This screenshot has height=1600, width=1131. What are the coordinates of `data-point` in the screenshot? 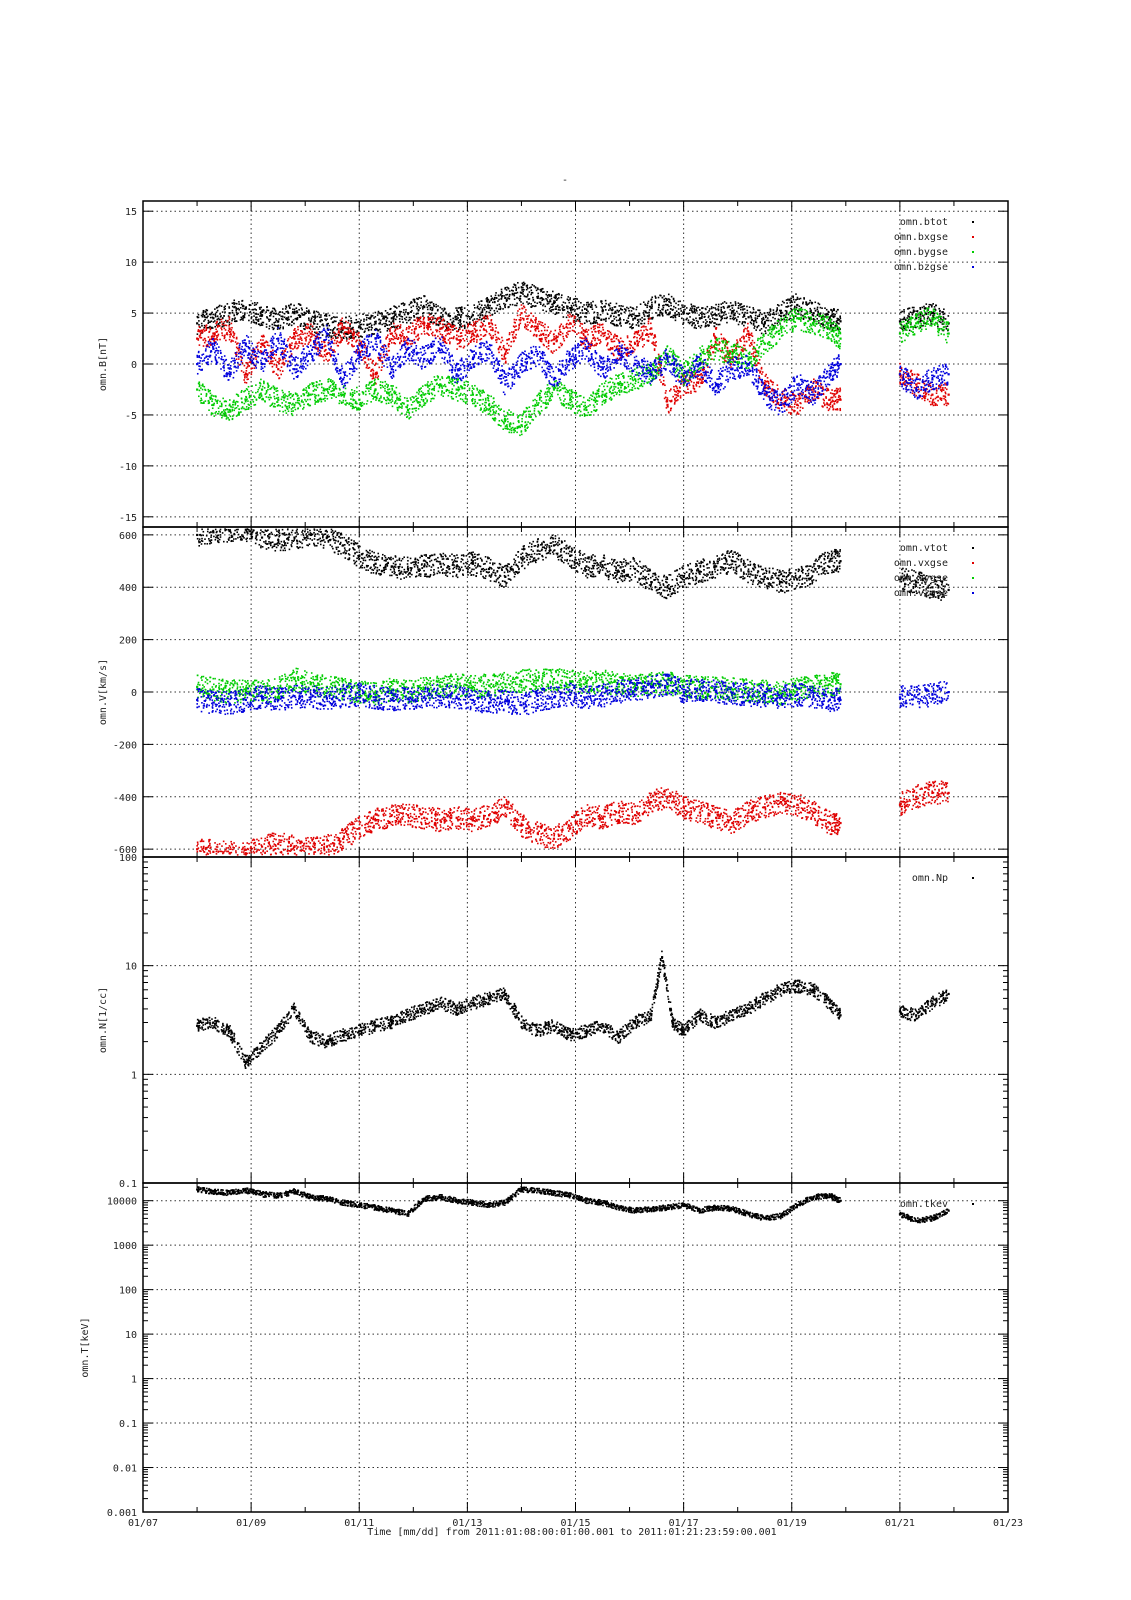 It's located at (472, 333).